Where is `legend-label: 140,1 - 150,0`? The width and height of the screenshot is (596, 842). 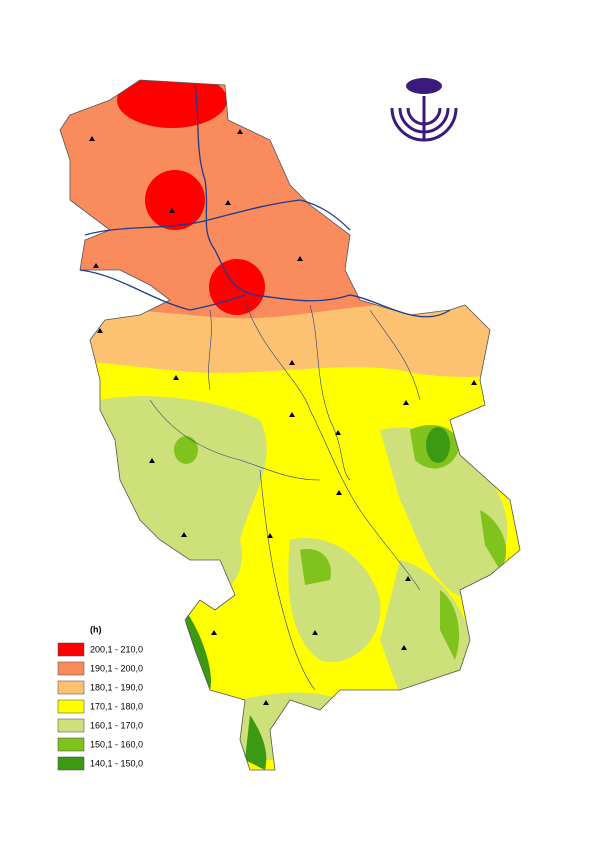 legend-label: 140,1 - 150,0 is located at coordinates (116, 763).